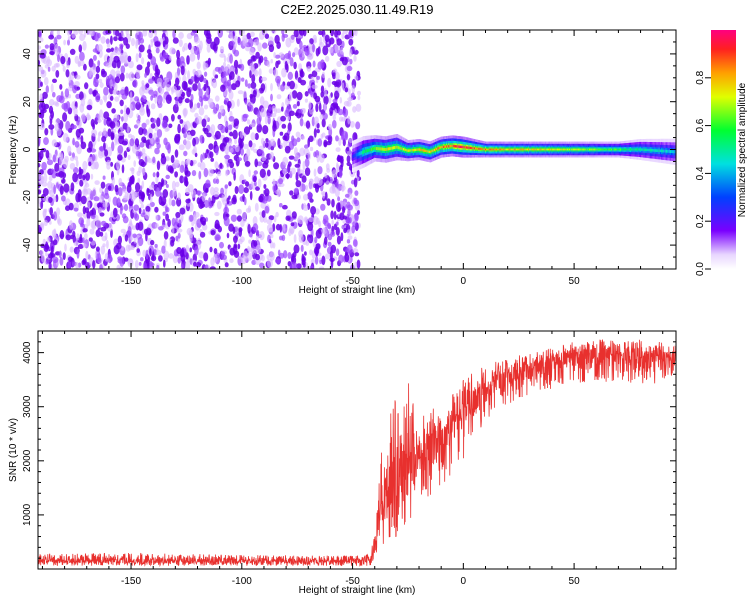 The image size is (750, 600). I want to click on y-tick-label: 0, so click(27, 149).